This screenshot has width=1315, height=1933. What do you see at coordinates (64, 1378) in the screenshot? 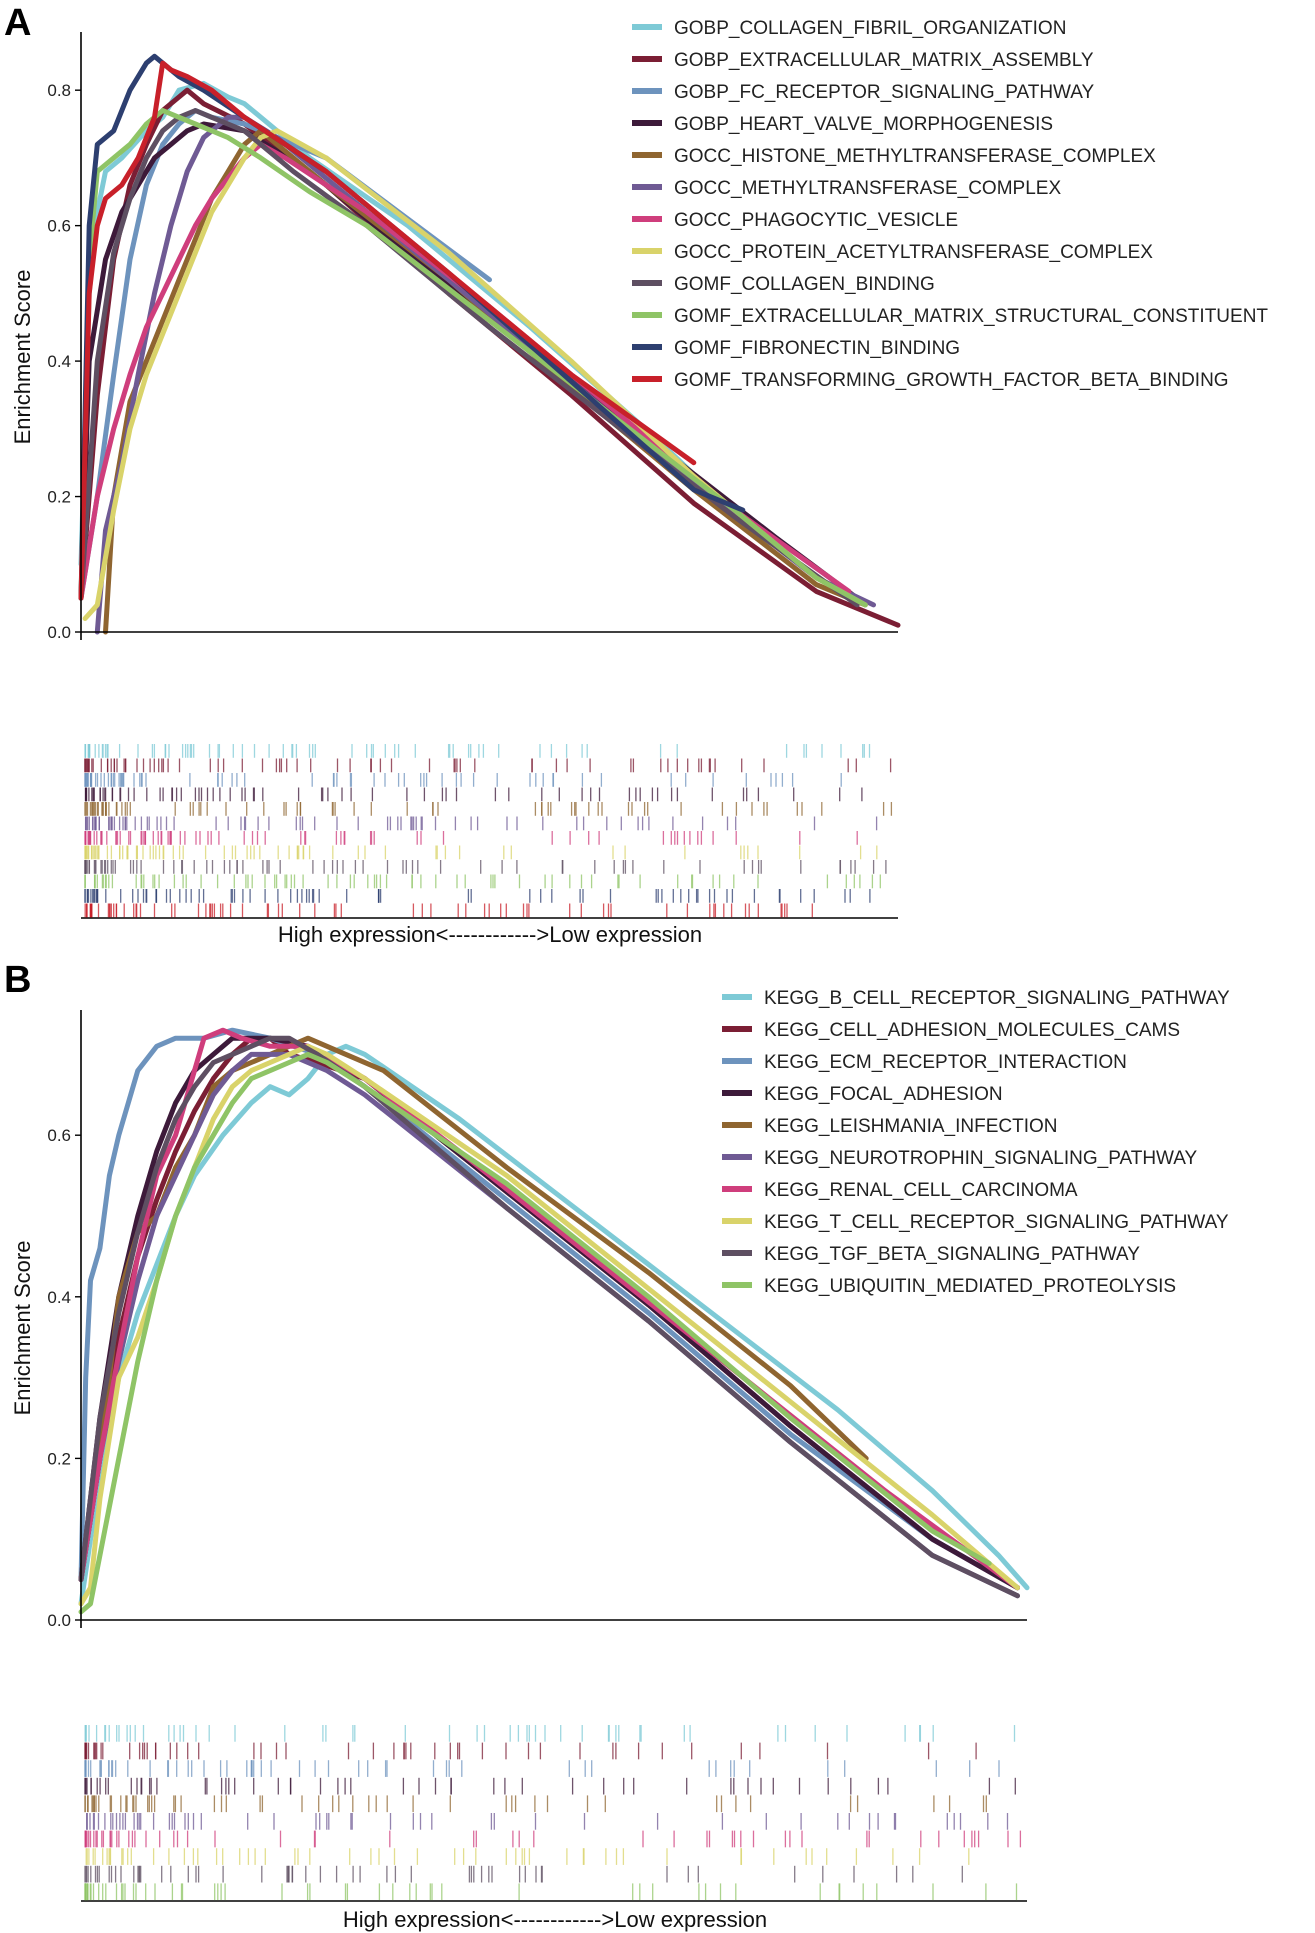
I see `panel-b-y-ticks: 0.0 0.2 0.4 0.6` at bounding box center [64, 1378].